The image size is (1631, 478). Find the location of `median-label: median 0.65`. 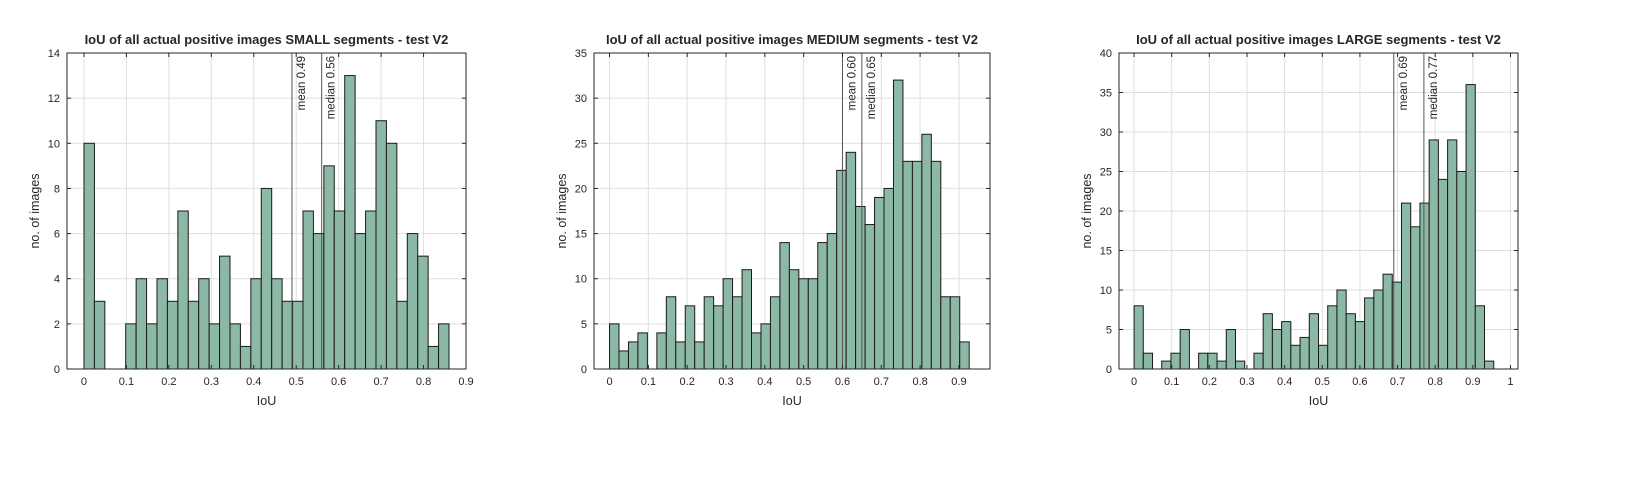

median-label: median 0.65 is located at coordinates (872, 87).